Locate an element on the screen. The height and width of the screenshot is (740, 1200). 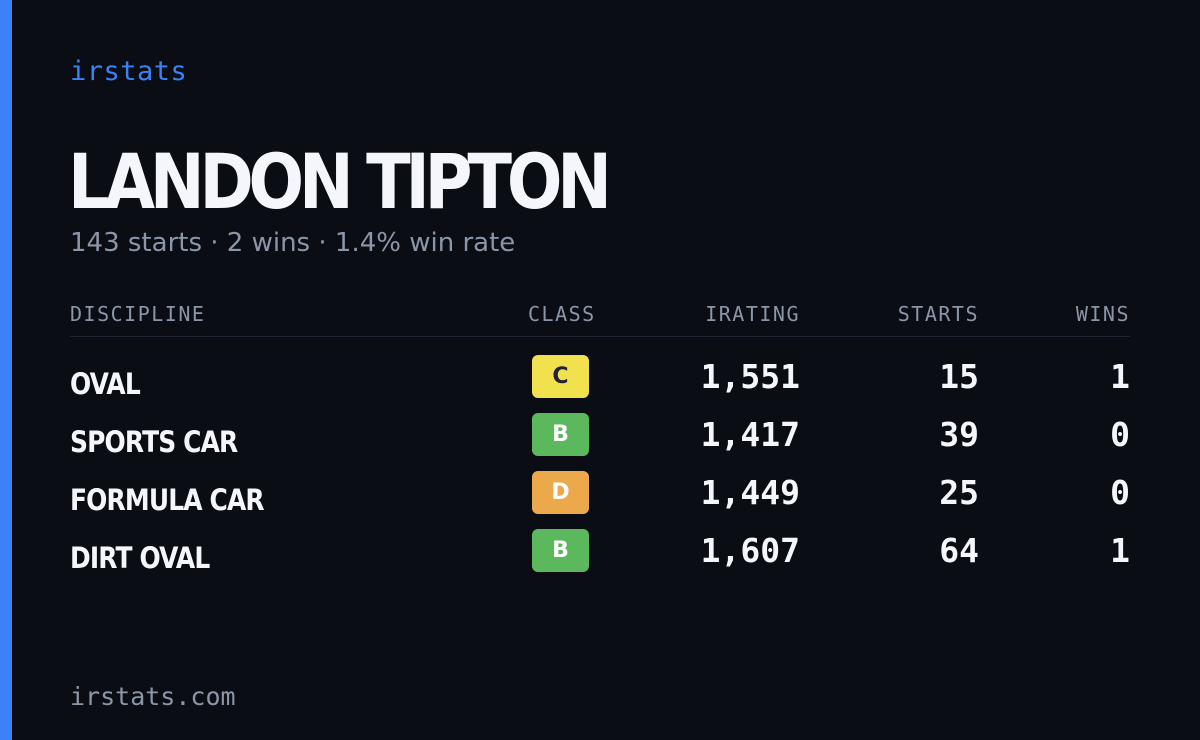
table-row: SPORTS CAR B 1,417 39 0 is located at coordinates (600, 440).